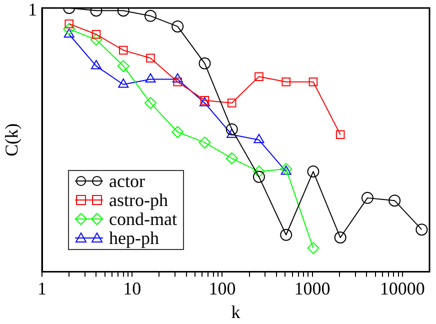 The image size is (436, 324). I want to click on x-tick-label: 100, so click(222, 288).